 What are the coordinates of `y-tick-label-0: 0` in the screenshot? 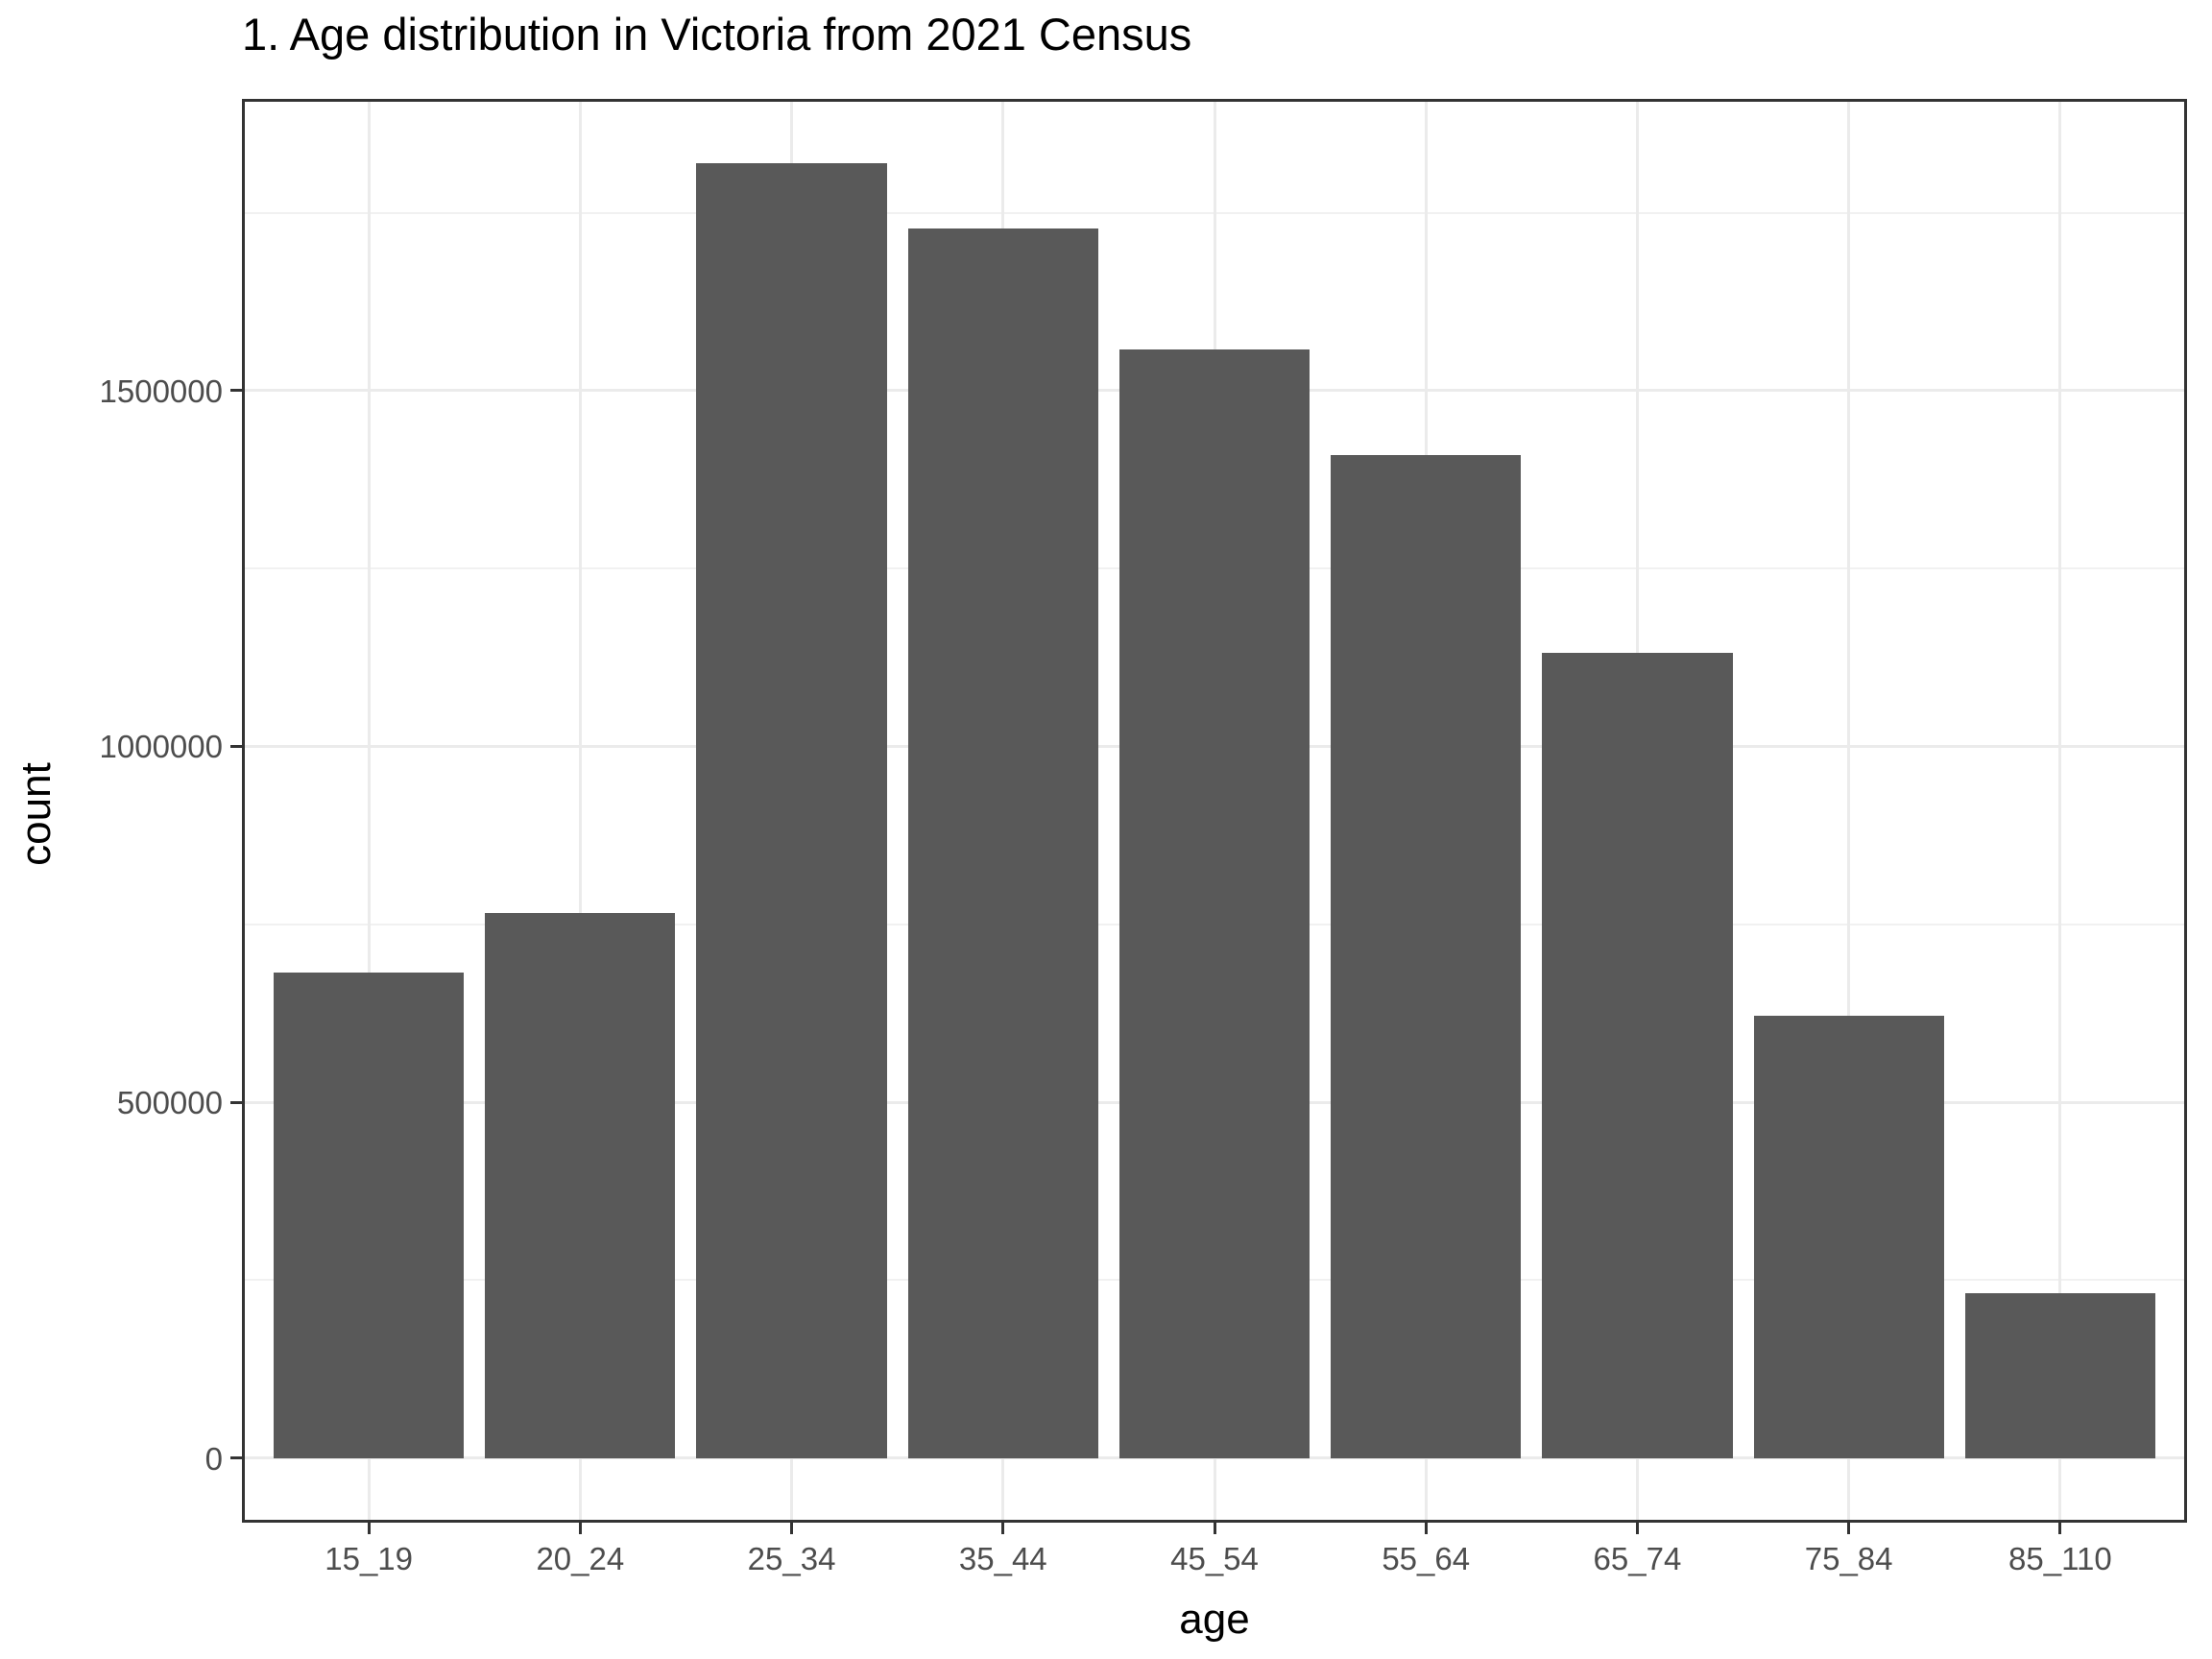 It's located at (213, 1459).